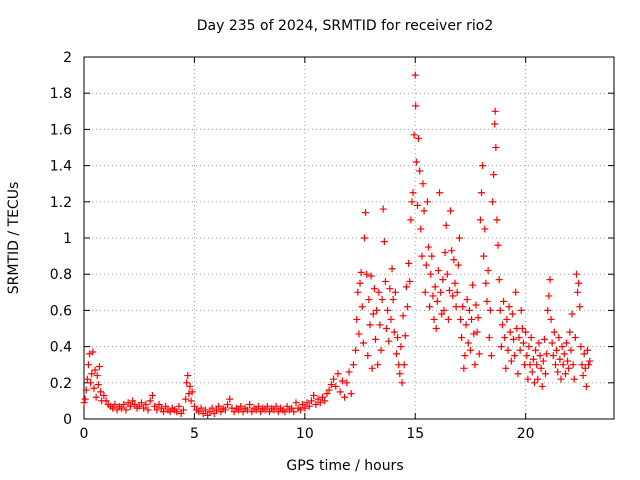  I want to click on x-tick-label: 10, so click(305, 434).